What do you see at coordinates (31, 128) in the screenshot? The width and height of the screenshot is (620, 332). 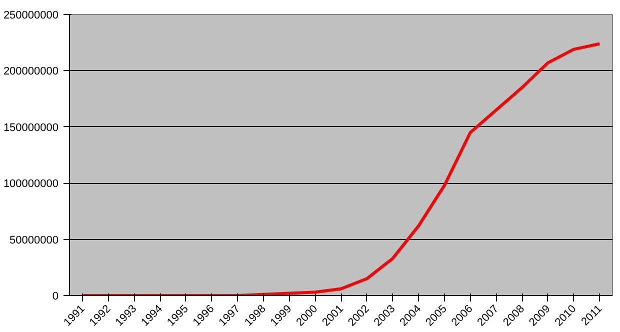 I see `y-tick-label: 150000000` at bounding box center [31, 128].